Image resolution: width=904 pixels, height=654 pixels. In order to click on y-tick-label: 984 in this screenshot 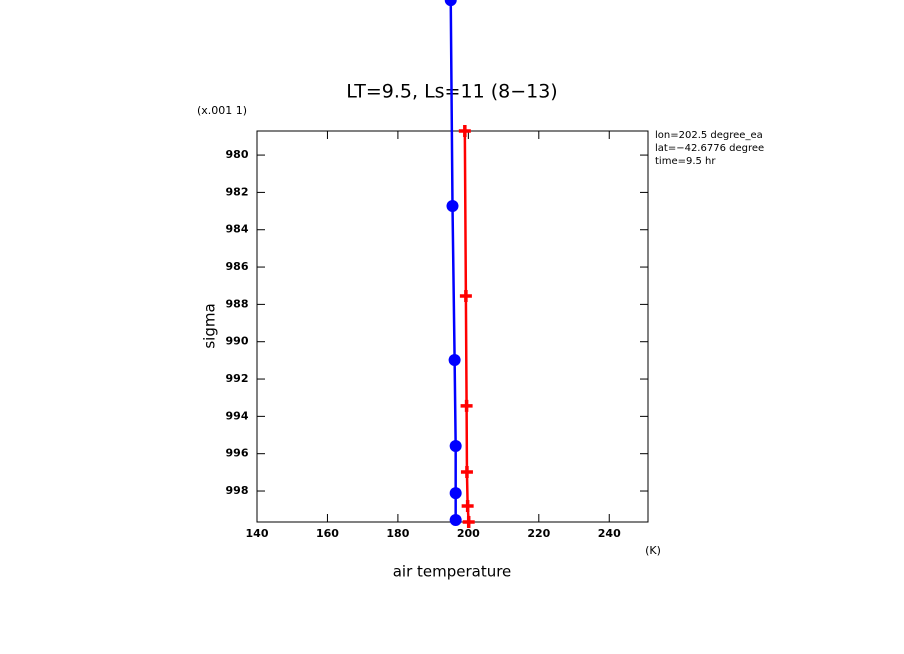, I will do `click(237, 229)`.